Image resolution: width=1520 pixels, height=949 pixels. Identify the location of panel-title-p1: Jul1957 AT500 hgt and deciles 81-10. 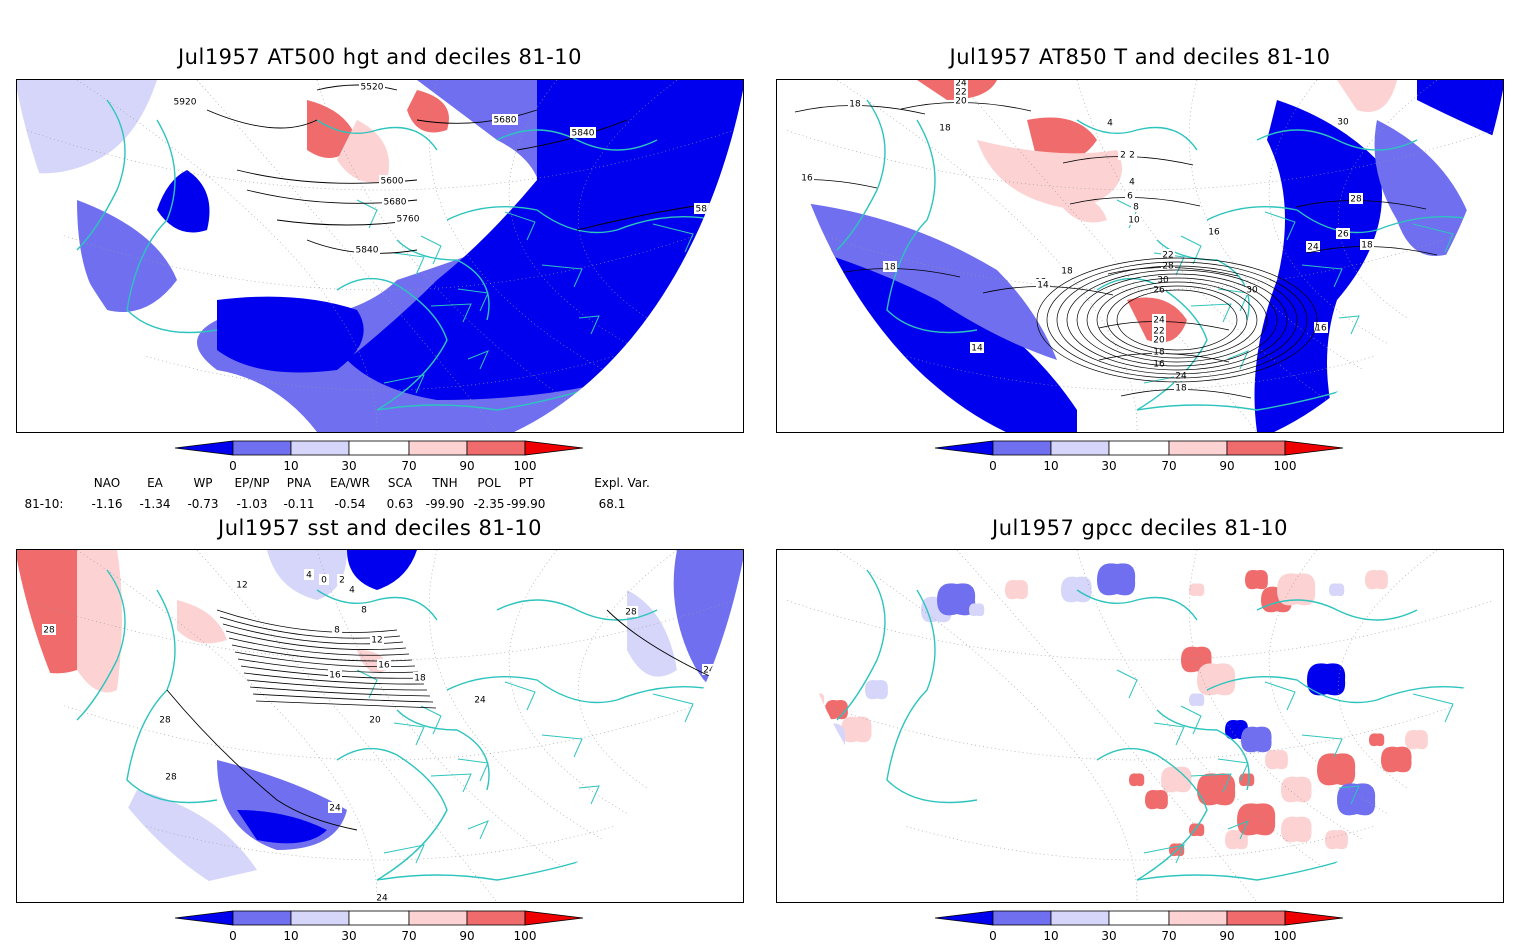
(380, 57).